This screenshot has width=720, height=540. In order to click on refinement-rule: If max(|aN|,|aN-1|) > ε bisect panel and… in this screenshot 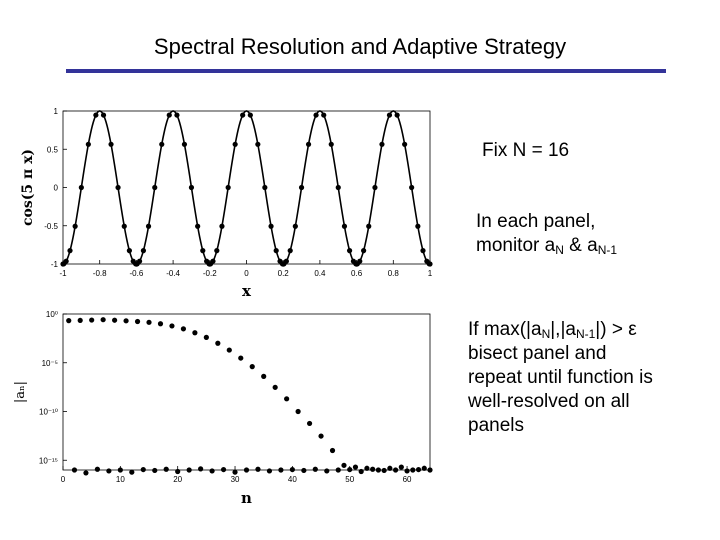, I will do `click(560, 378)`.